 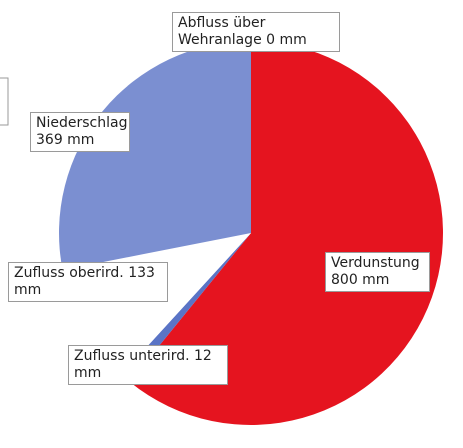 I want to click on value-label: 800 mm, so click(x=360, y=280).